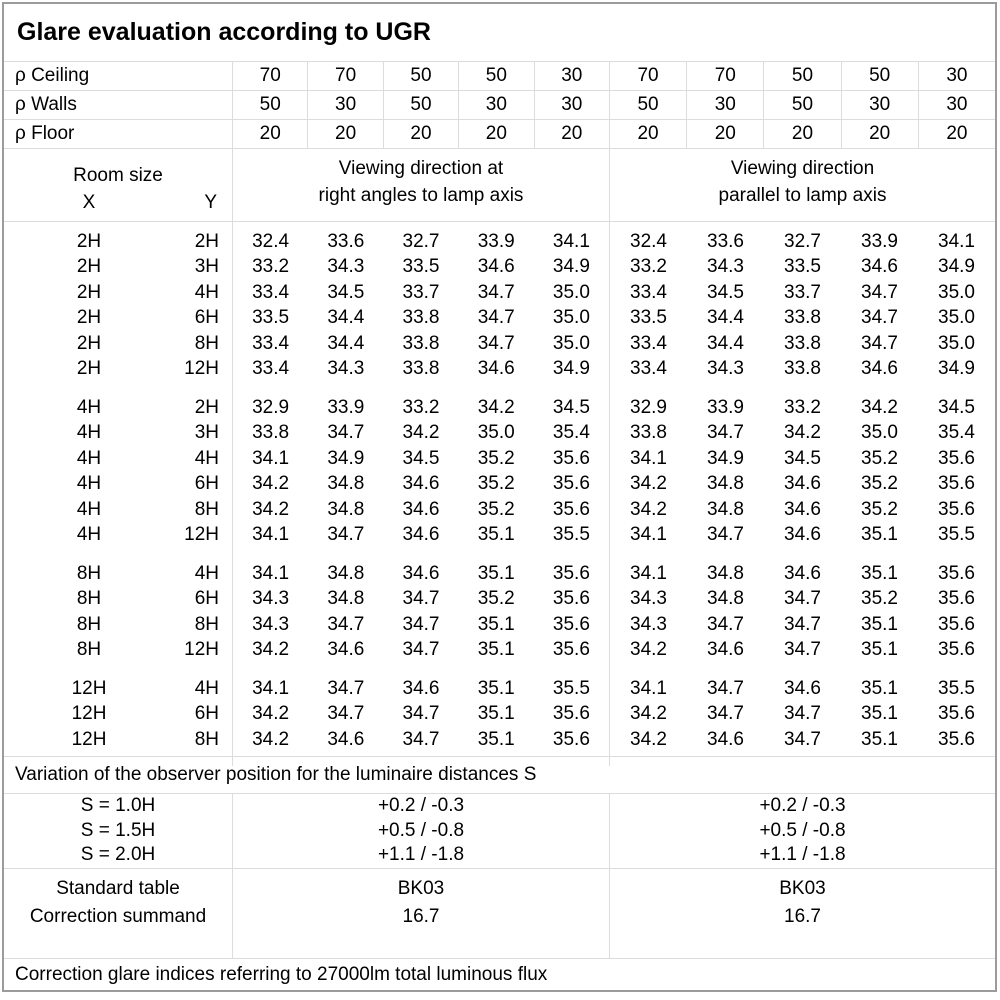 This screenshot has height=1000, width=1000. Describe the element at coordinates (499, 134) in the screenshot. I see `reflectance-row: ρ Floor 20 20 20 20 20 20 20 20 20 20` at that location.